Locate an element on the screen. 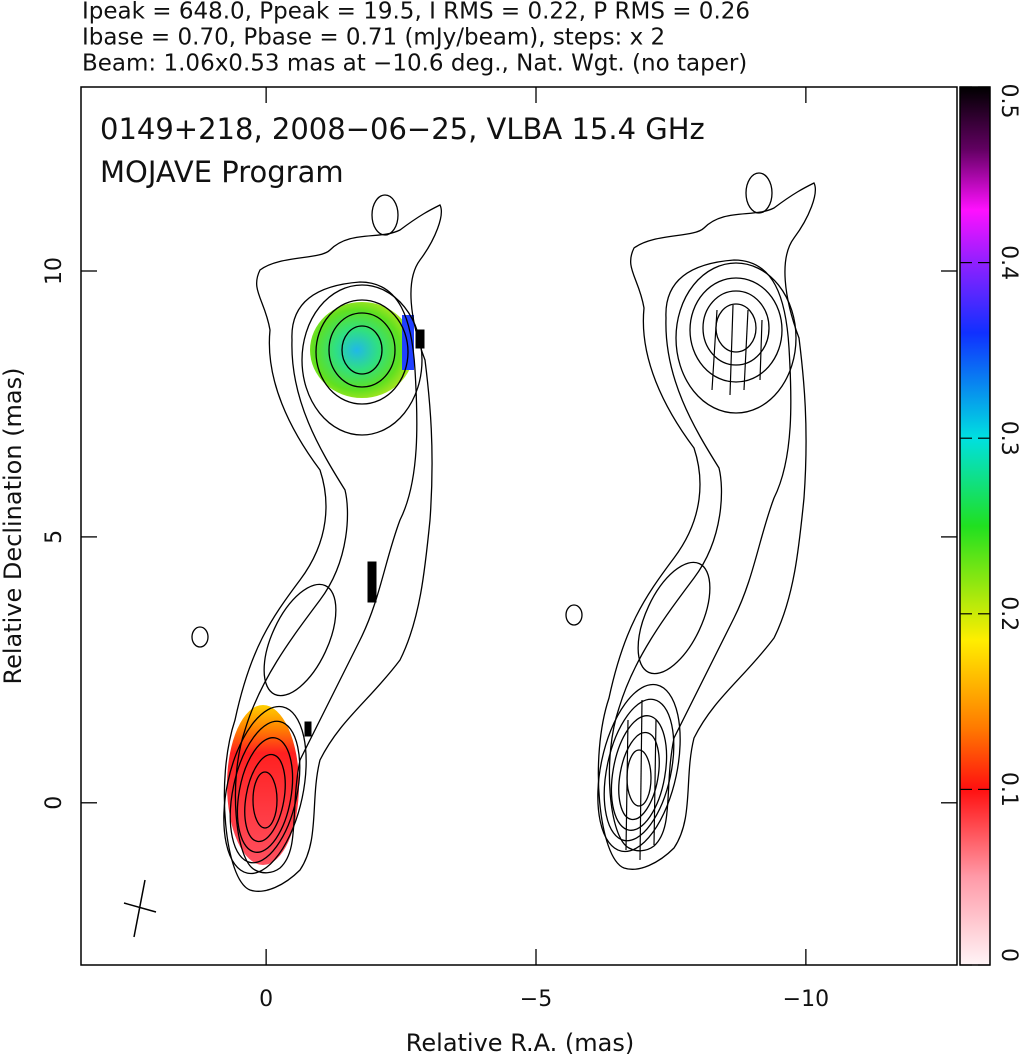 The width and height of the screenshot is (1021, 1060). y-tick-label: 0 is located at coordinates (54, 803).